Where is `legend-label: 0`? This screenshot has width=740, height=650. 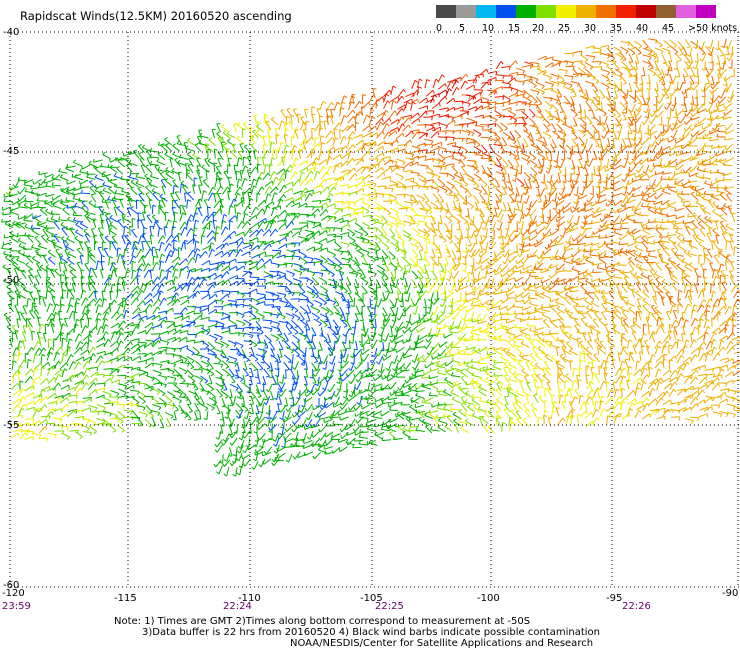
legend-label: 0 is located at coordinates (439, 28).